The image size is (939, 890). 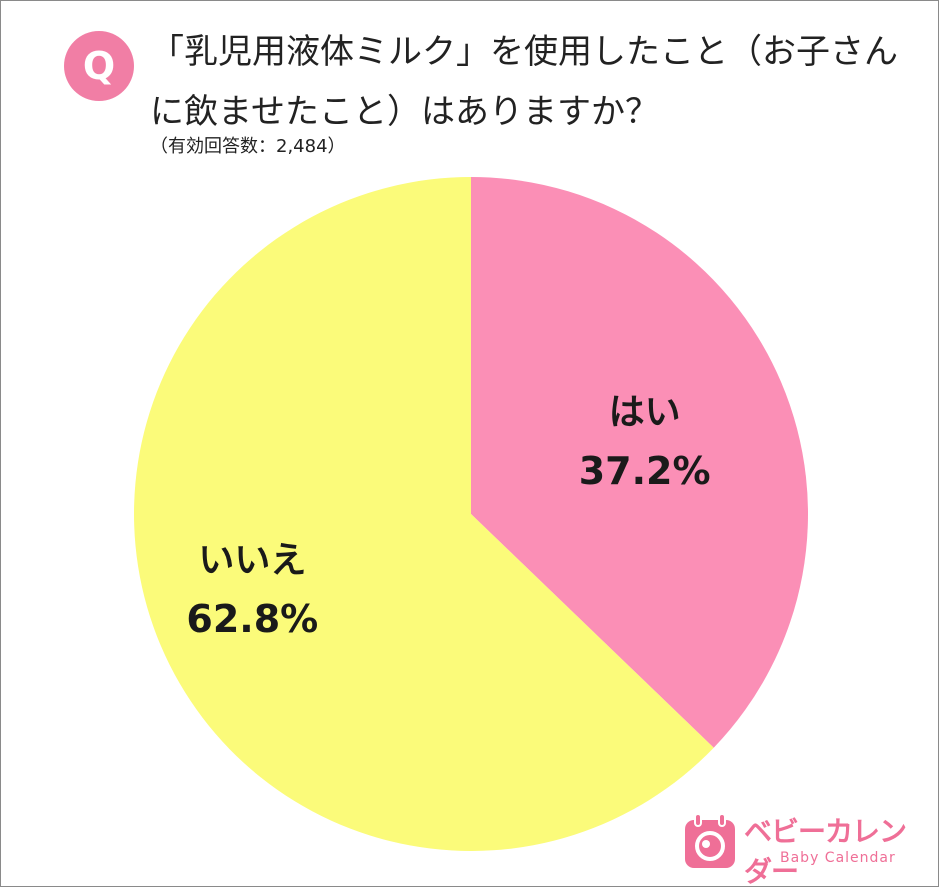 I want to click on calendar-baby-icon, so click(x=710, y=840).